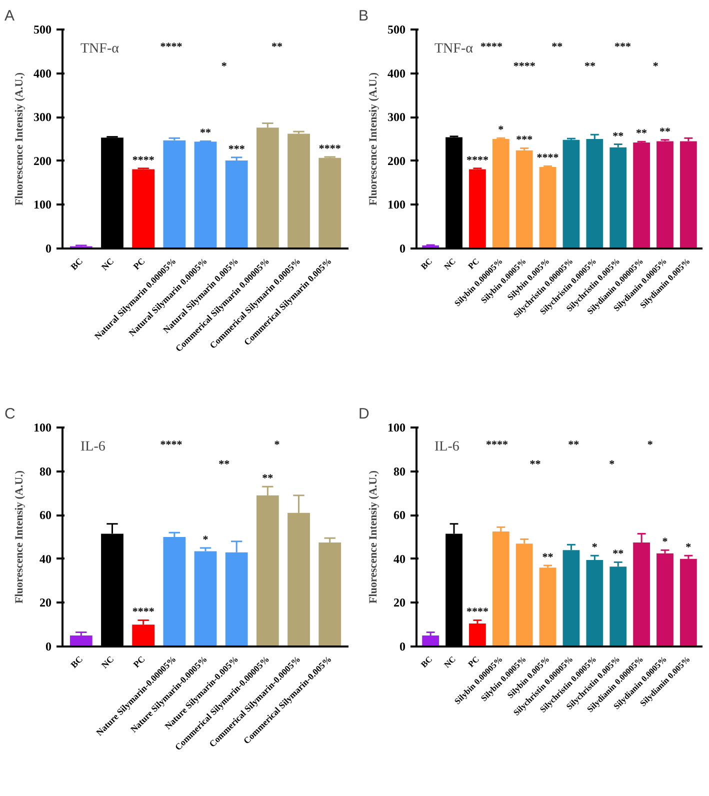 The width and height of the screenshot is (709, 796). I want to click on chart-subtitle: A, so click(9, 16).